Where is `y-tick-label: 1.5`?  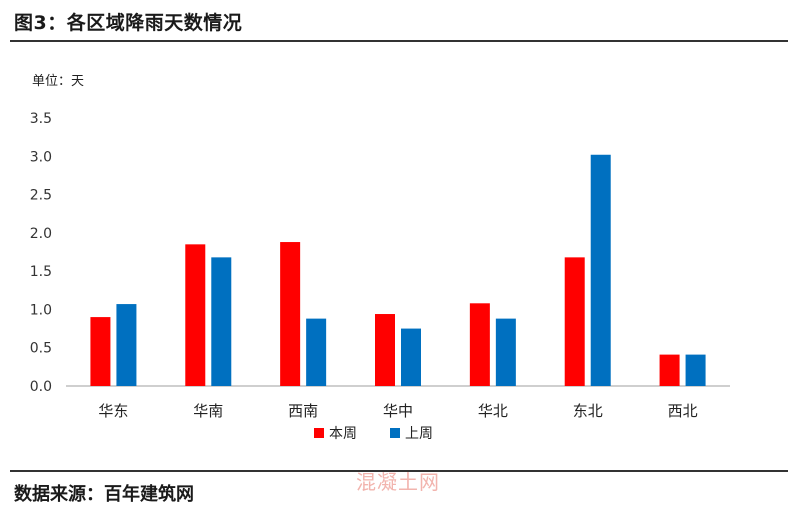
y-tick-label: 1.5 is located at coordinates (41, 272).